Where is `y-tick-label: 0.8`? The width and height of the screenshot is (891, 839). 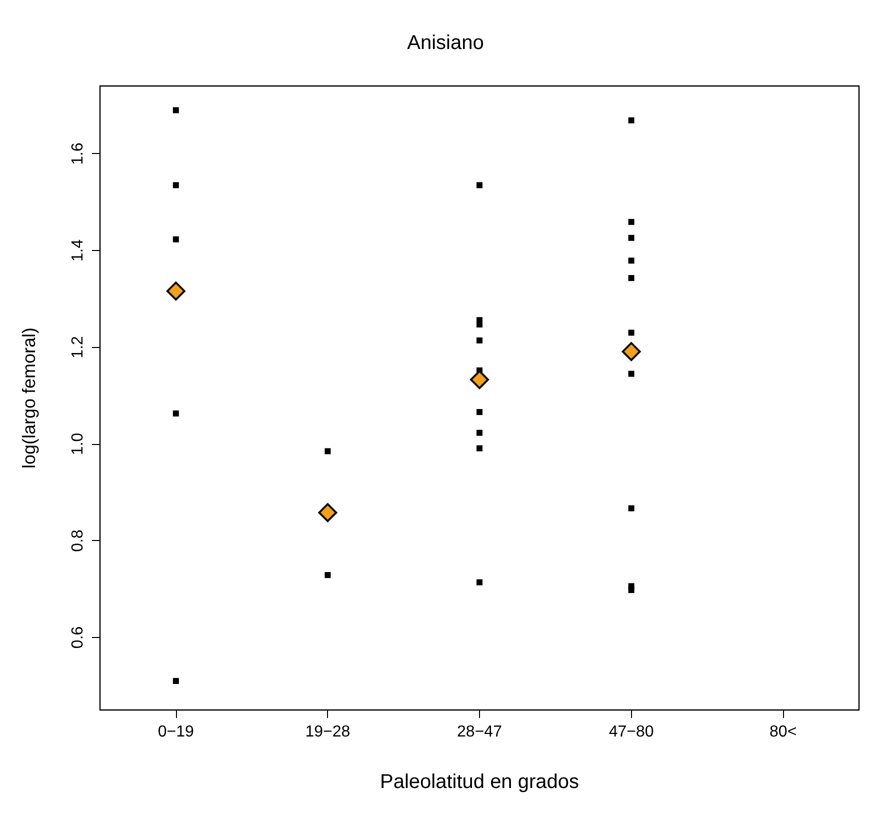 y-tick-label: 0.8 is located at coordinates (78, 540).